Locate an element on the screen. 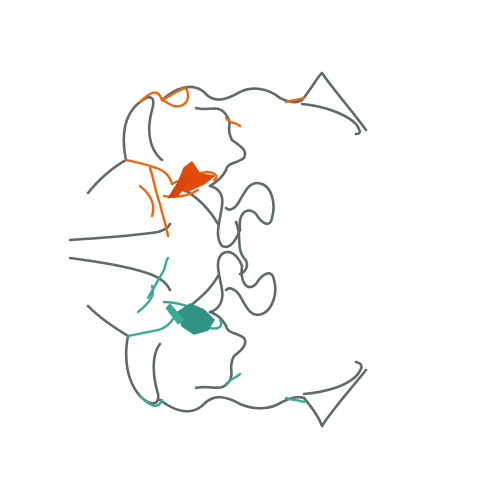 The image size is (500, 500). chain-b-beta-sheet is located at coordinates (190, 319).